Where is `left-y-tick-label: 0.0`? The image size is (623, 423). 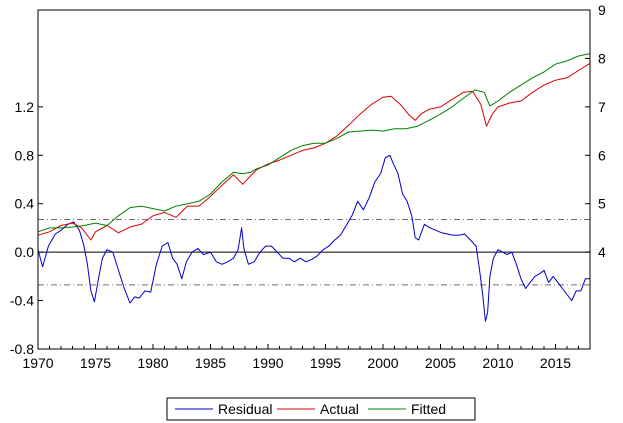 left-y-tick-label: 0.0 is located at coordinates (25, 252).